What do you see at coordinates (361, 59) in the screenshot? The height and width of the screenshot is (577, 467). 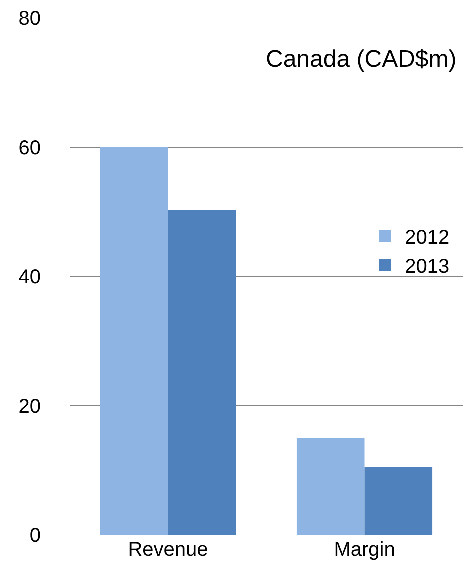 I see `text: Canada (CAD$m)` at bounding box center [361, 59].